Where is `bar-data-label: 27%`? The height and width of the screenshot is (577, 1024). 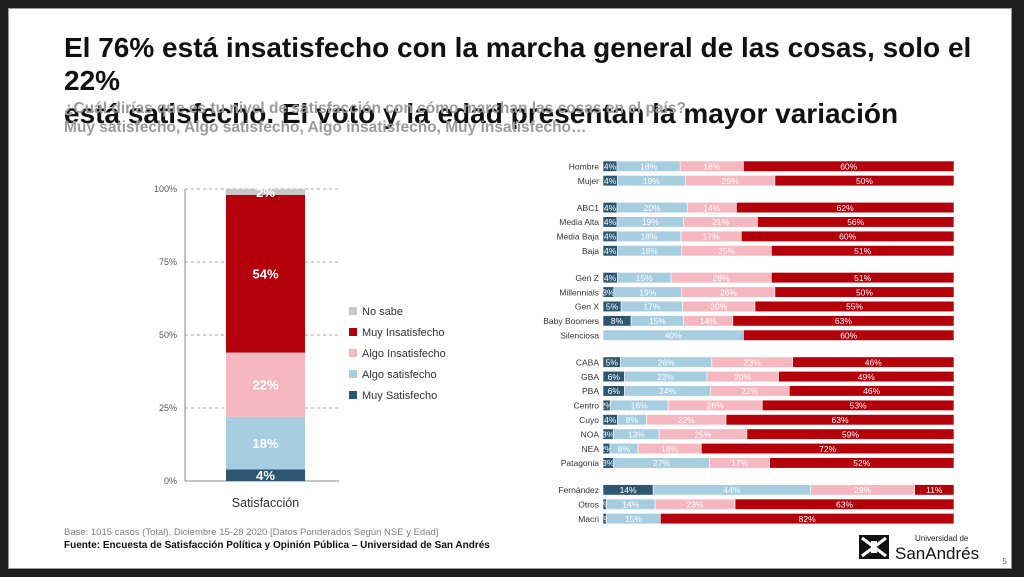
bar-data-label: 27% is located at coordinates (661, 463).